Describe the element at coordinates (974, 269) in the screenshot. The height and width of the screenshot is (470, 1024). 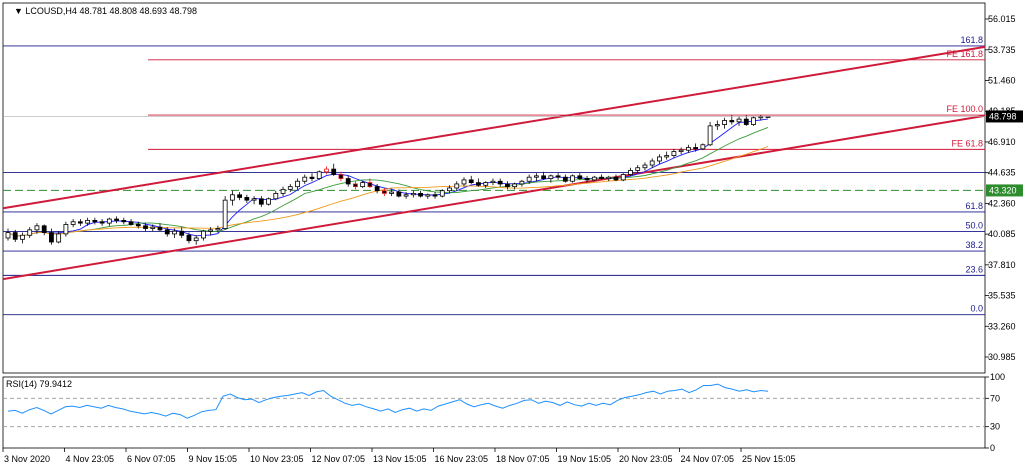
I see `fib-level-label: 23.6` at that location.